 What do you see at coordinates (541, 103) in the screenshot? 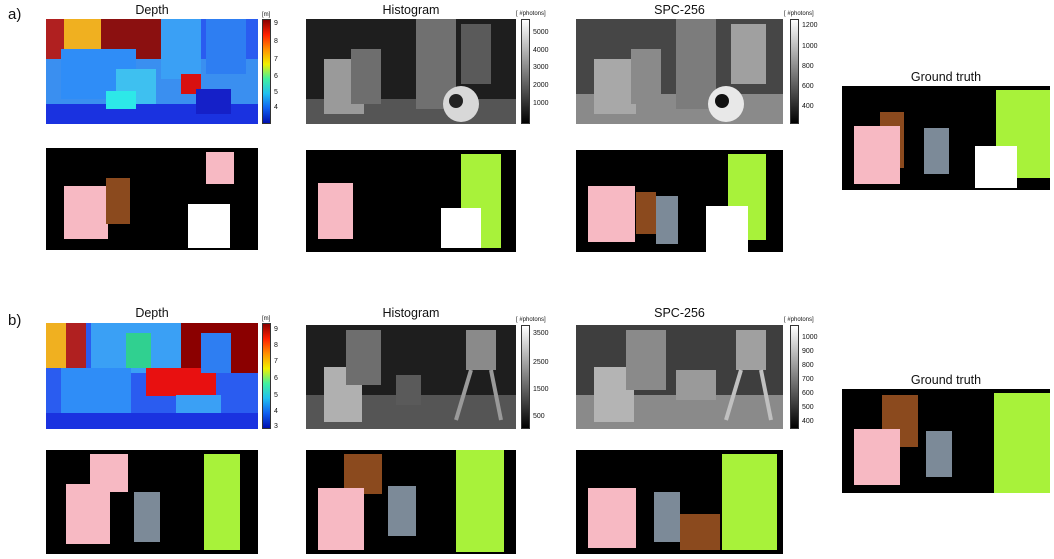
I see `histogram-tick-a-4: 1000` at bounding box center [541, 103].